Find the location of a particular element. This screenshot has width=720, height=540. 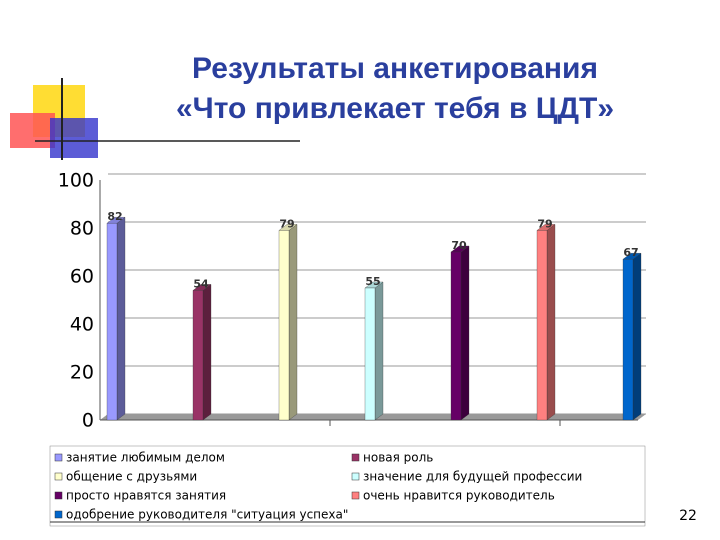

value-label: 67 is located at coordinates (630, 252).